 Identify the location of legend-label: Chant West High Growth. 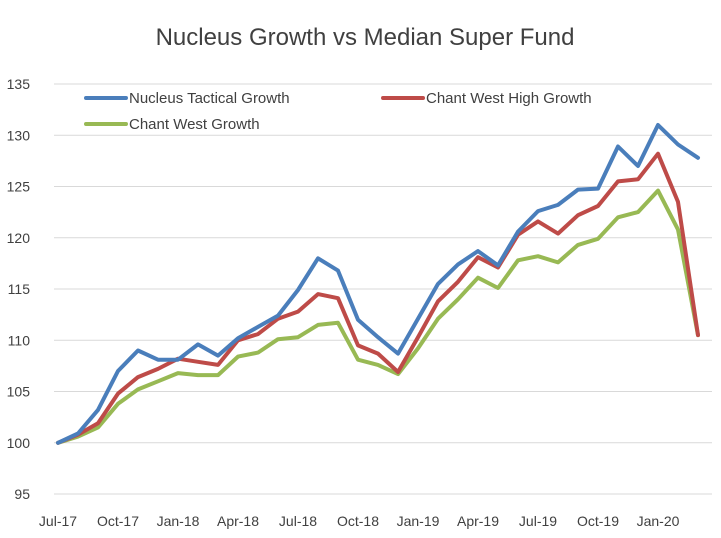
(509, 98).